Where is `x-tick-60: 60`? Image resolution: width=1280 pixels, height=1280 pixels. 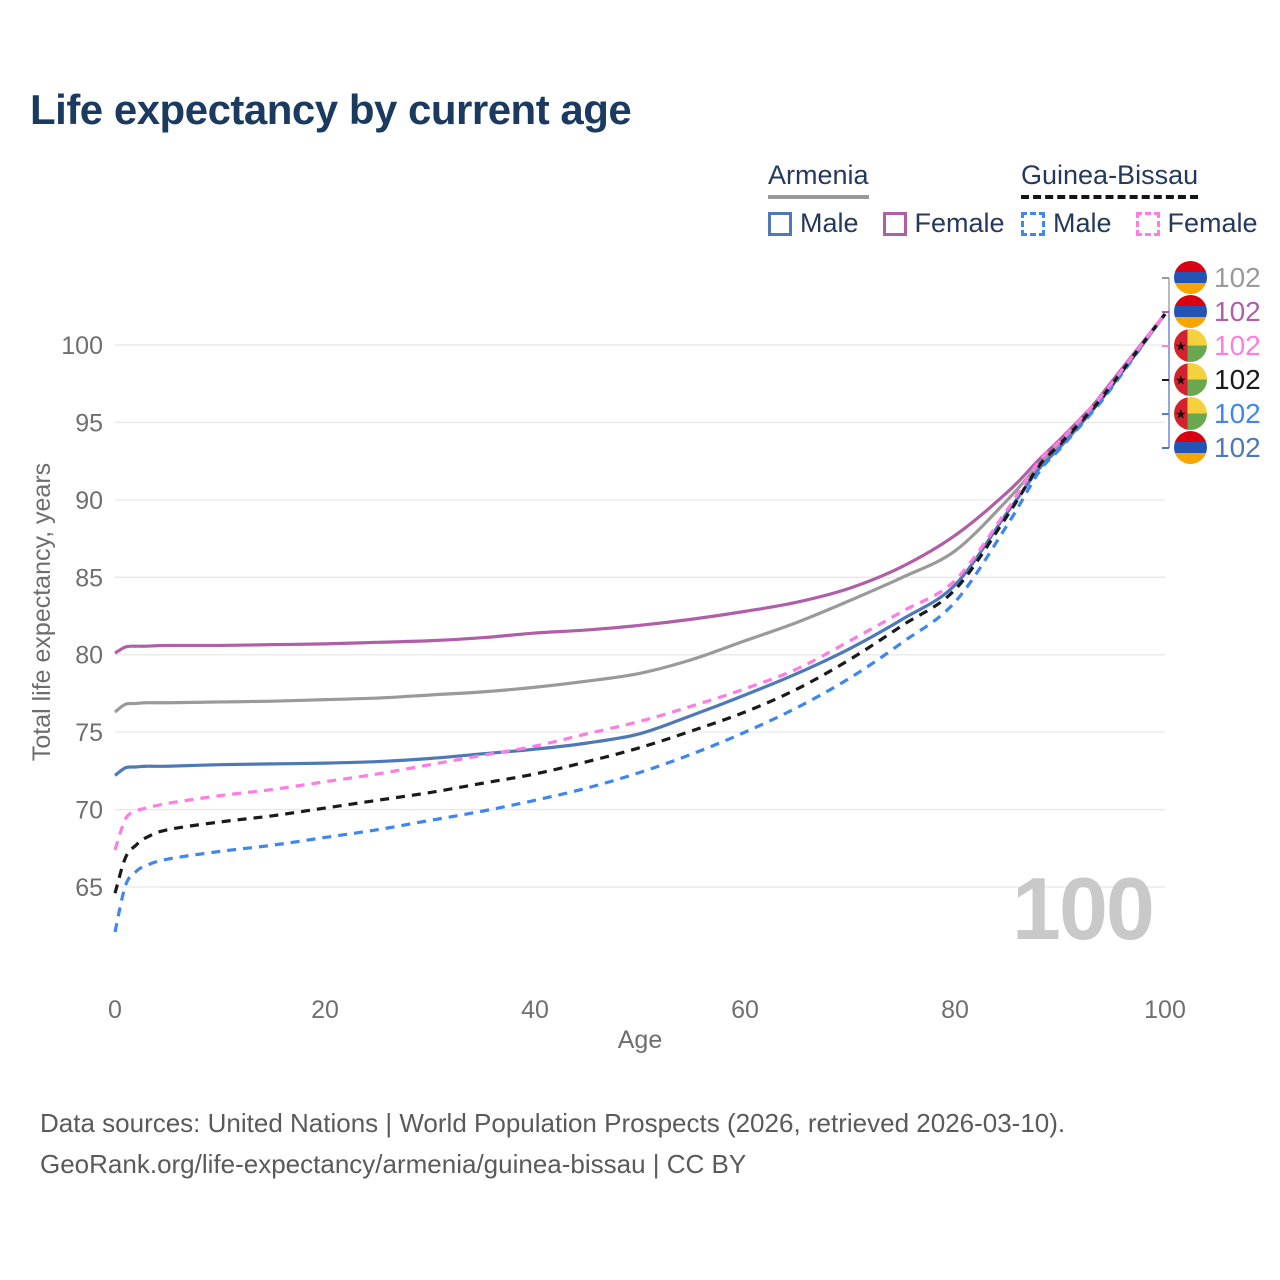
x-tick-60: 60 is located at coordinates (745, 1010).